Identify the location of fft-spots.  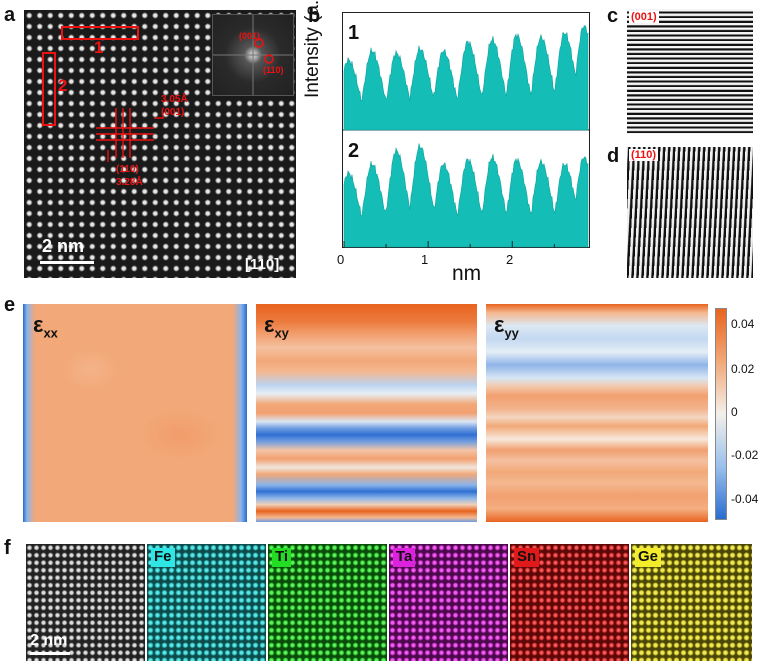
(253, 55).